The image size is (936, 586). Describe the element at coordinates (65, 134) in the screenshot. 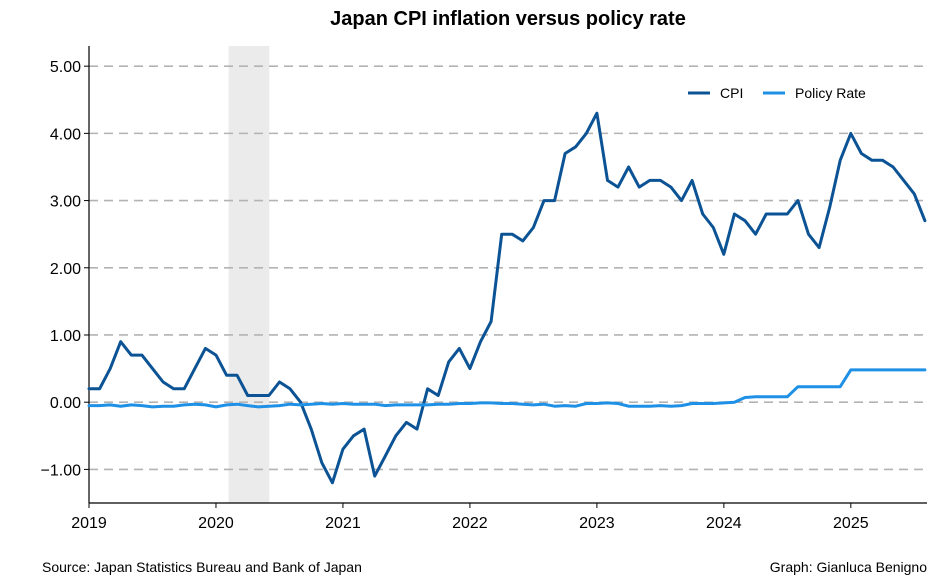

I see `y-tick-label: 4.00` at that location.